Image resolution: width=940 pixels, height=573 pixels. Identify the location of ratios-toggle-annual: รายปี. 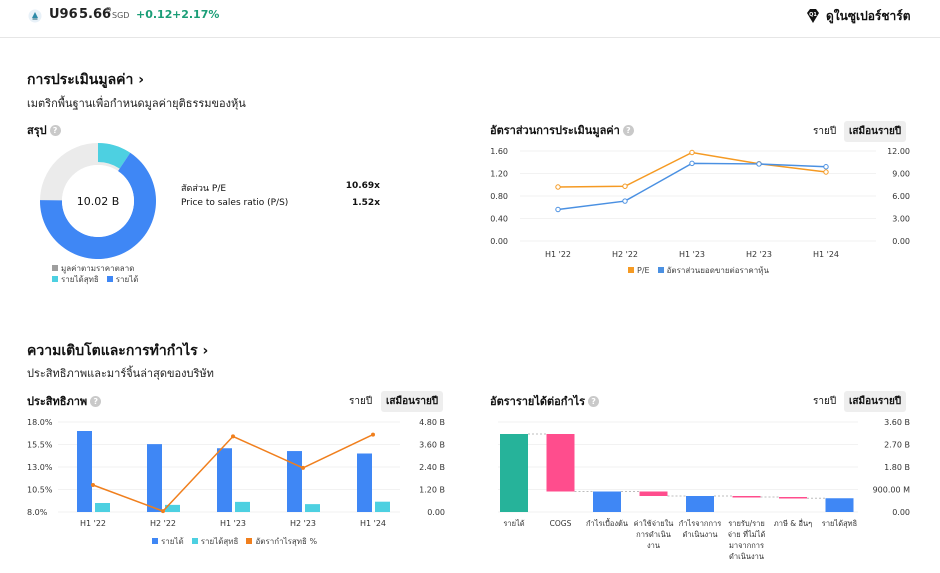
(825, 131).